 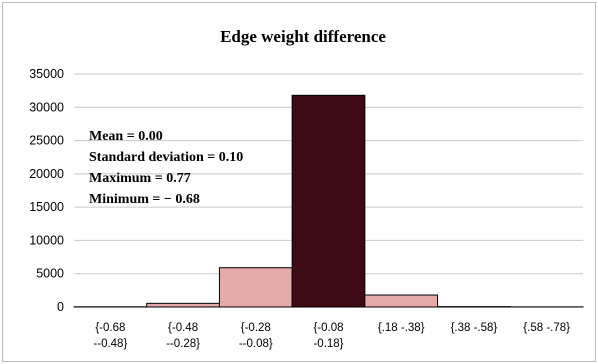 What do you see at coordinates (328, 328) in the screenshot?
I see `x-category-label-line: {-0.08` at bounding box center [328, 328].